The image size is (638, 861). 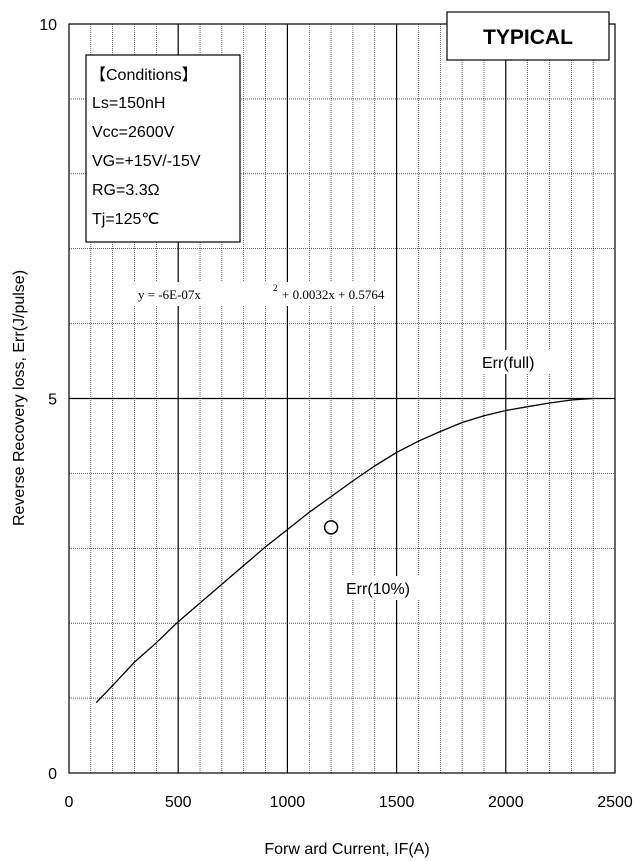 What do you see at coordinates (275, 288) in the screenshot?
I see `equation-exponent: 2` at bounding box center [275, 288].